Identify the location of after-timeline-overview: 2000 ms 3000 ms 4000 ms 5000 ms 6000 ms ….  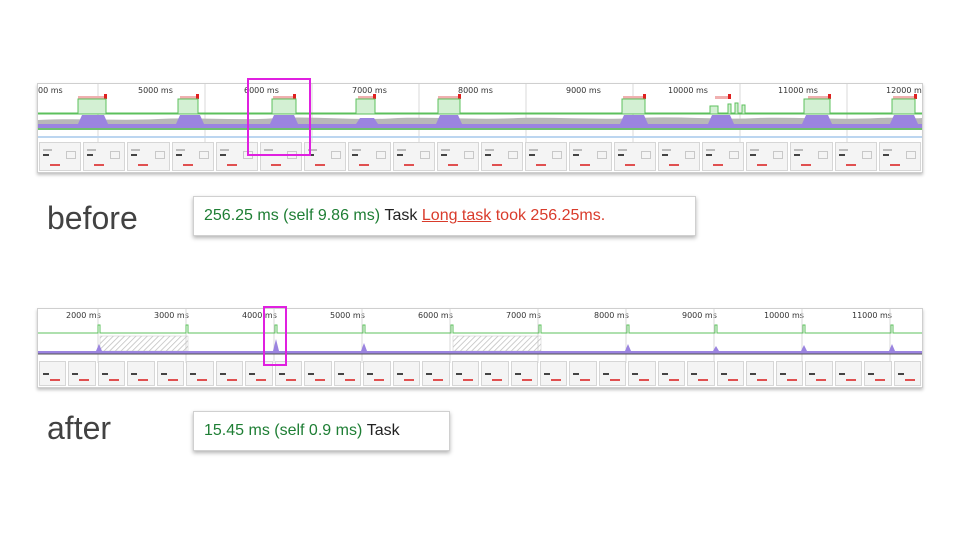
(480, 348).